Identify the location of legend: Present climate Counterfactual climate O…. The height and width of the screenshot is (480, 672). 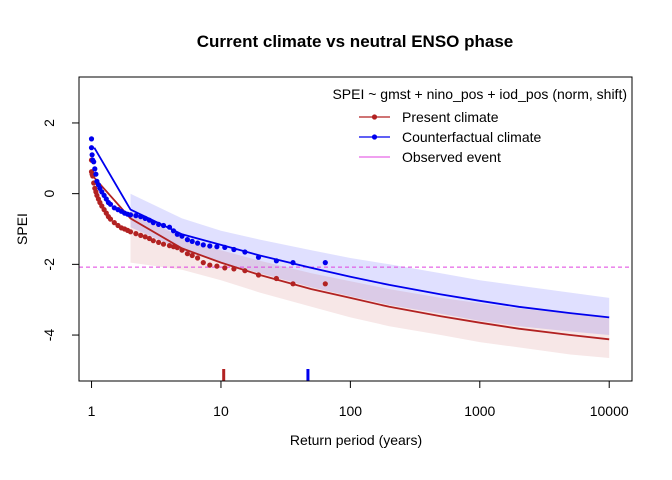
(450, 137).